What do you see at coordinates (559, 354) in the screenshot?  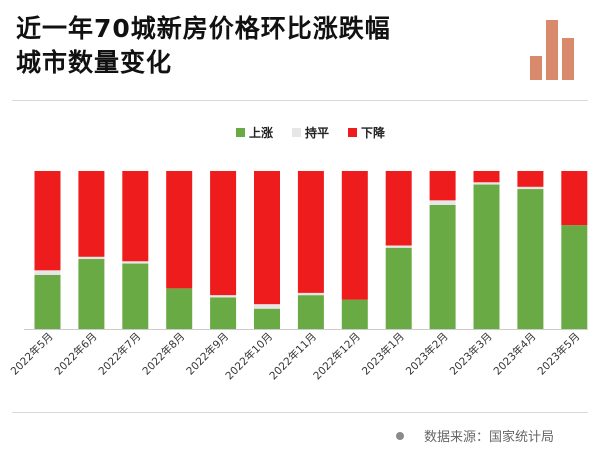 I see `x-tick-label-12: 2023年5月` at bounding box center [559, 354].